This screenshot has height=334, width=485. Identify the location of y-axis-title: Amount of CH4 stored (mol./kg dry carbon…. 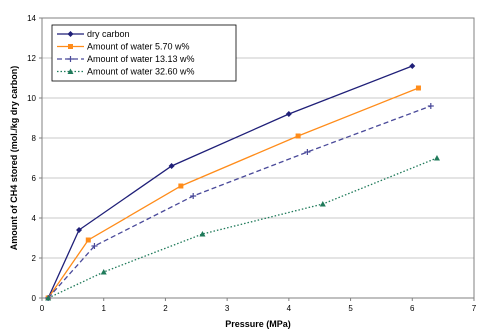
(14, 158).